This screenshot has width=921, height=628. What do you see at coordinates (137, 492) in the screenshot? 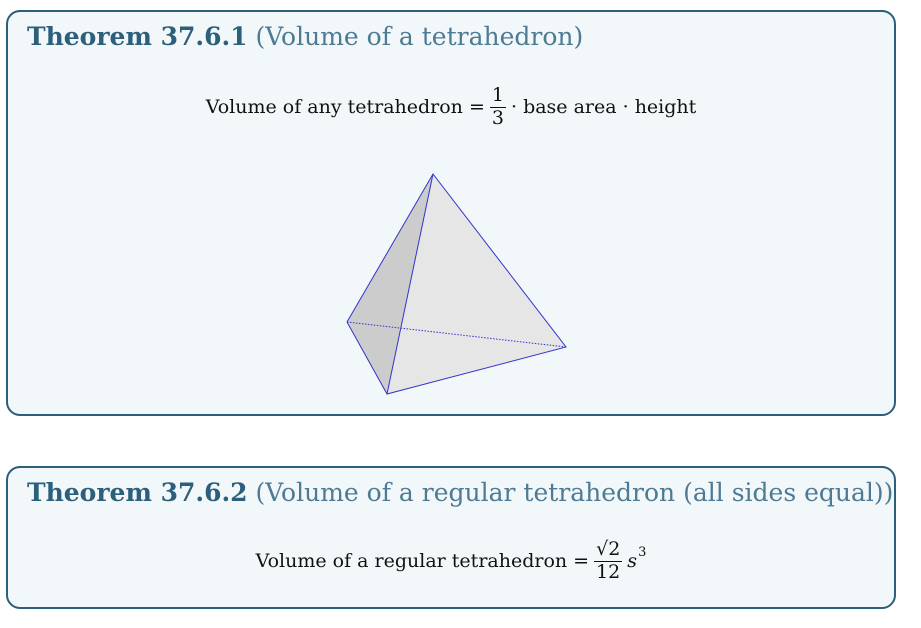
I see `theorem-number: Theorem 37.6.2` at bounding box center [137, 492].